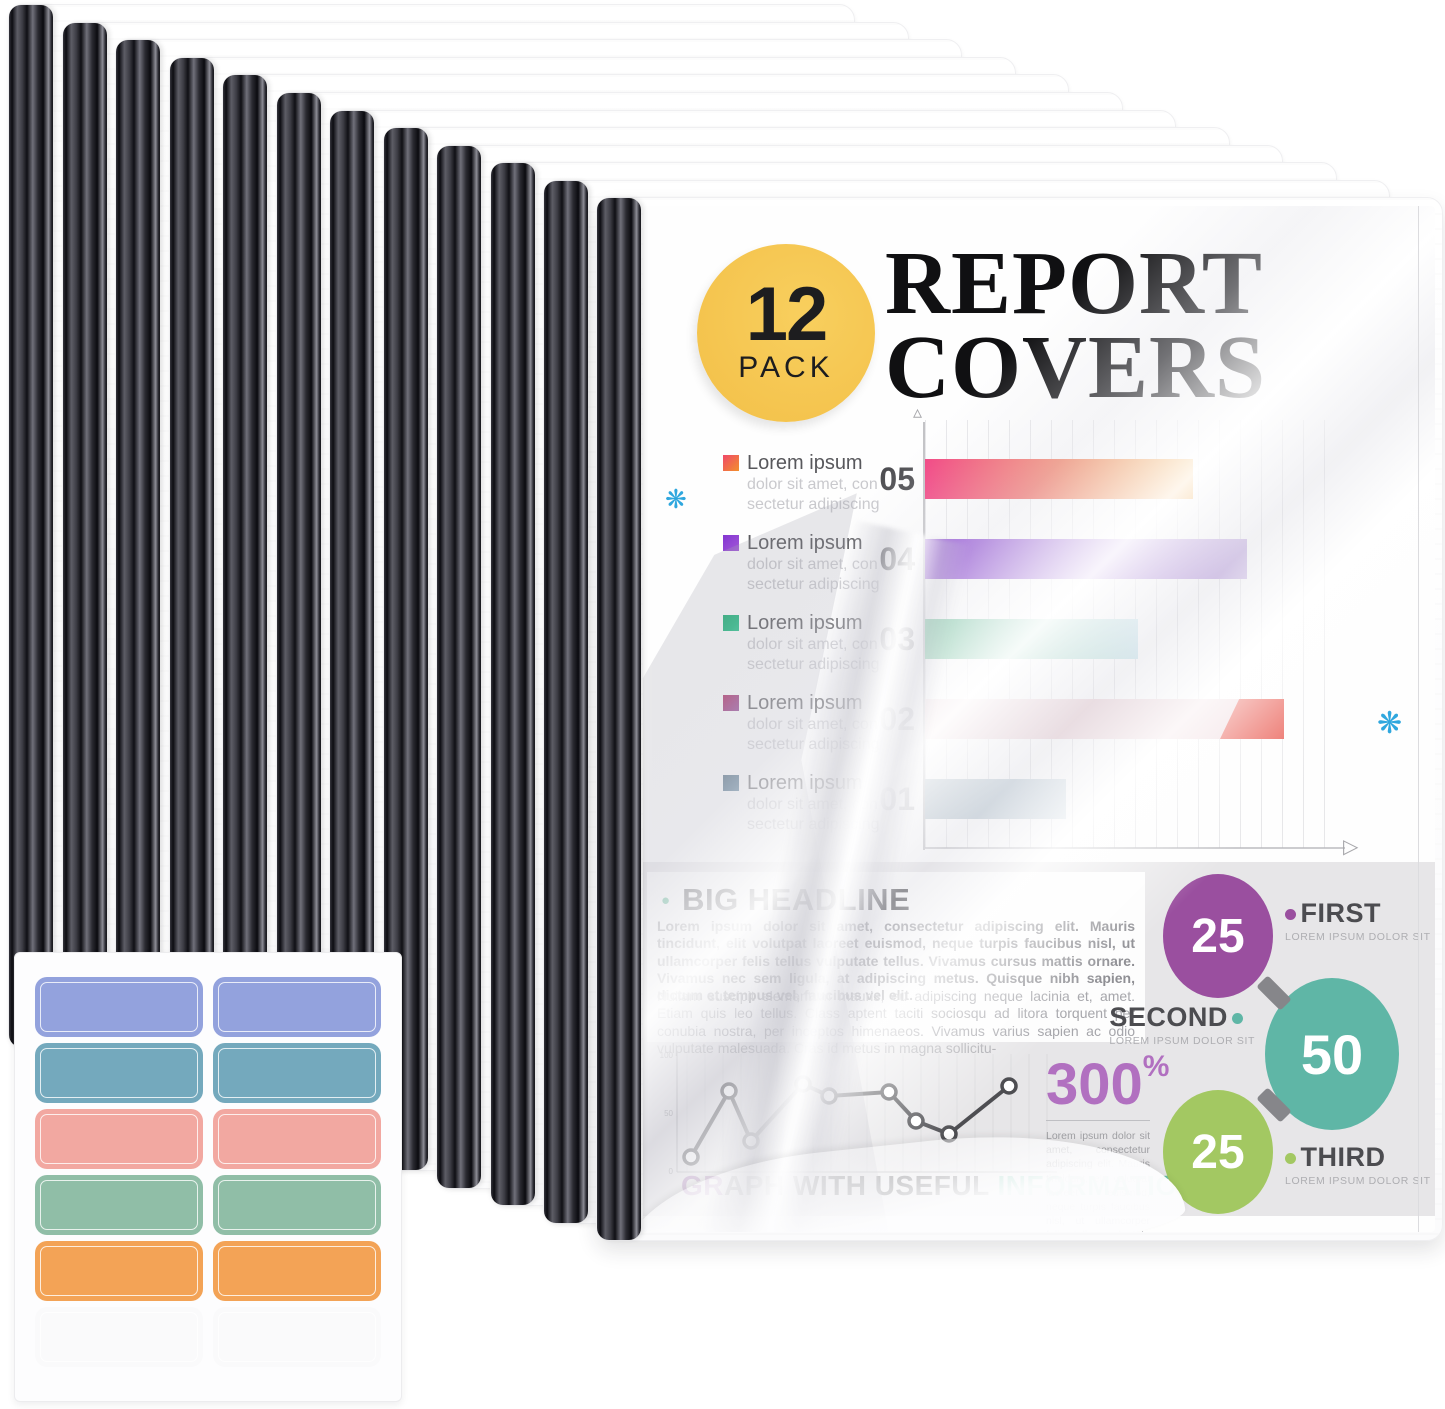 The image size is (1445, 1409). Describe the element at coordinates (1218, 936) in the screenshot. I see `stat-circle-first: 25` at that location.